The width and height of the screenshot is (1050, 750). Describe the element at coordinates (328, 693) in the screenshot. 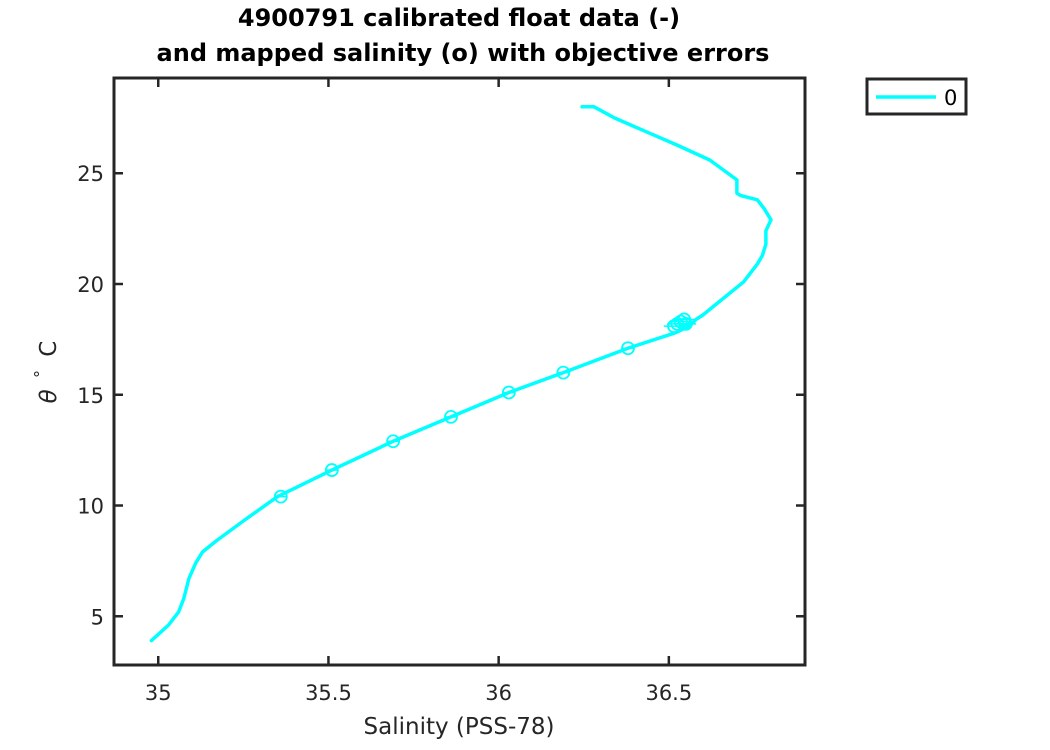

I see `x-tick-label: 35.5` at that location.